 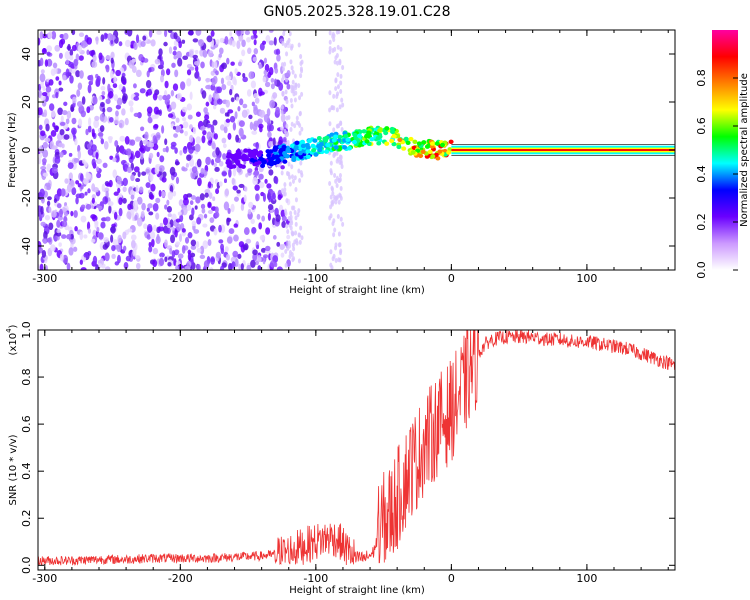 What do you see at coordinates (315, 278) in the screenshot?
I see `x-tick-label: -100` at bounding box center [315, 278].